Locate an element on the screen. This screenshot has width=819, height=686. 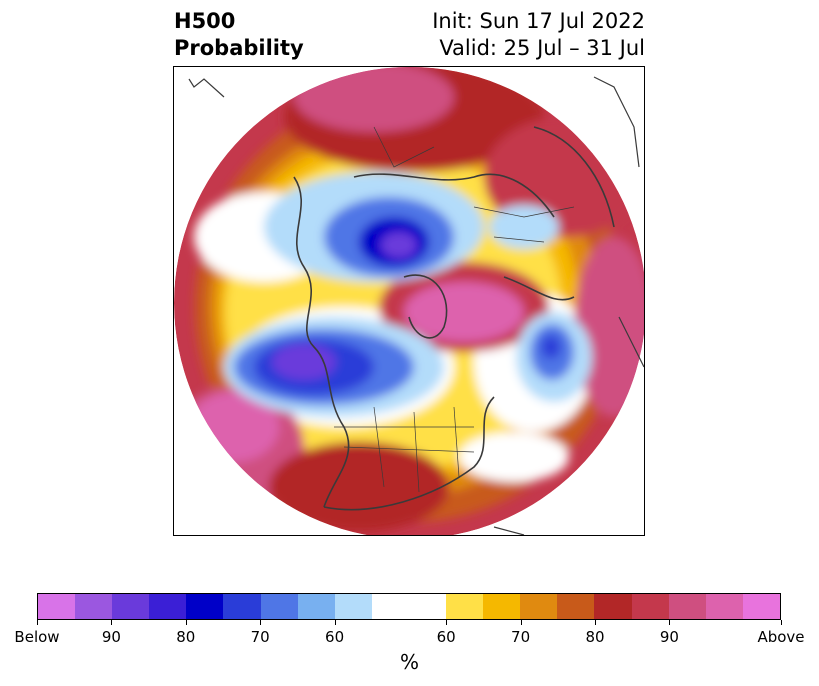
colorbar-tick-label: Above is located at coordinates (781, 637).